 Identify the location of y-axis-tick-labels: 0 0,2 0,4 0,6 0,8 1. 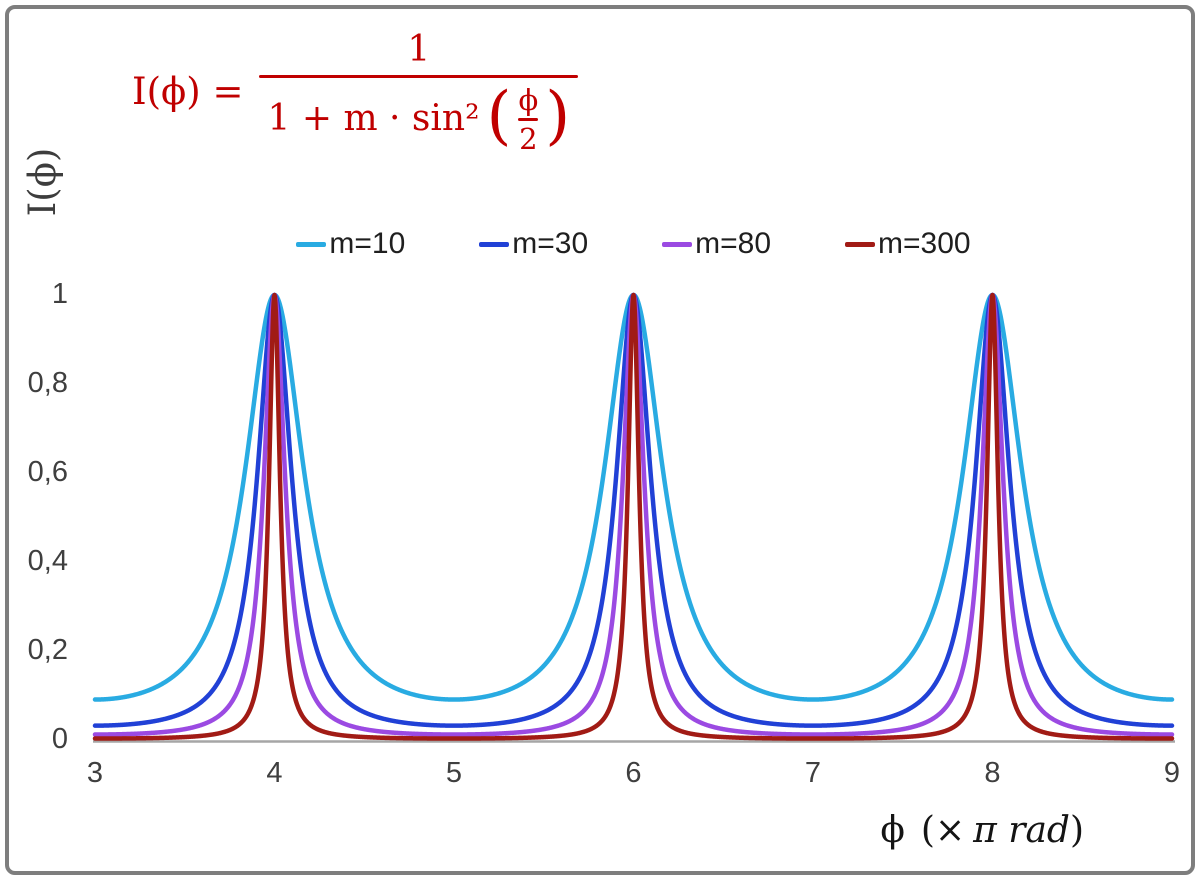
(37, 440).